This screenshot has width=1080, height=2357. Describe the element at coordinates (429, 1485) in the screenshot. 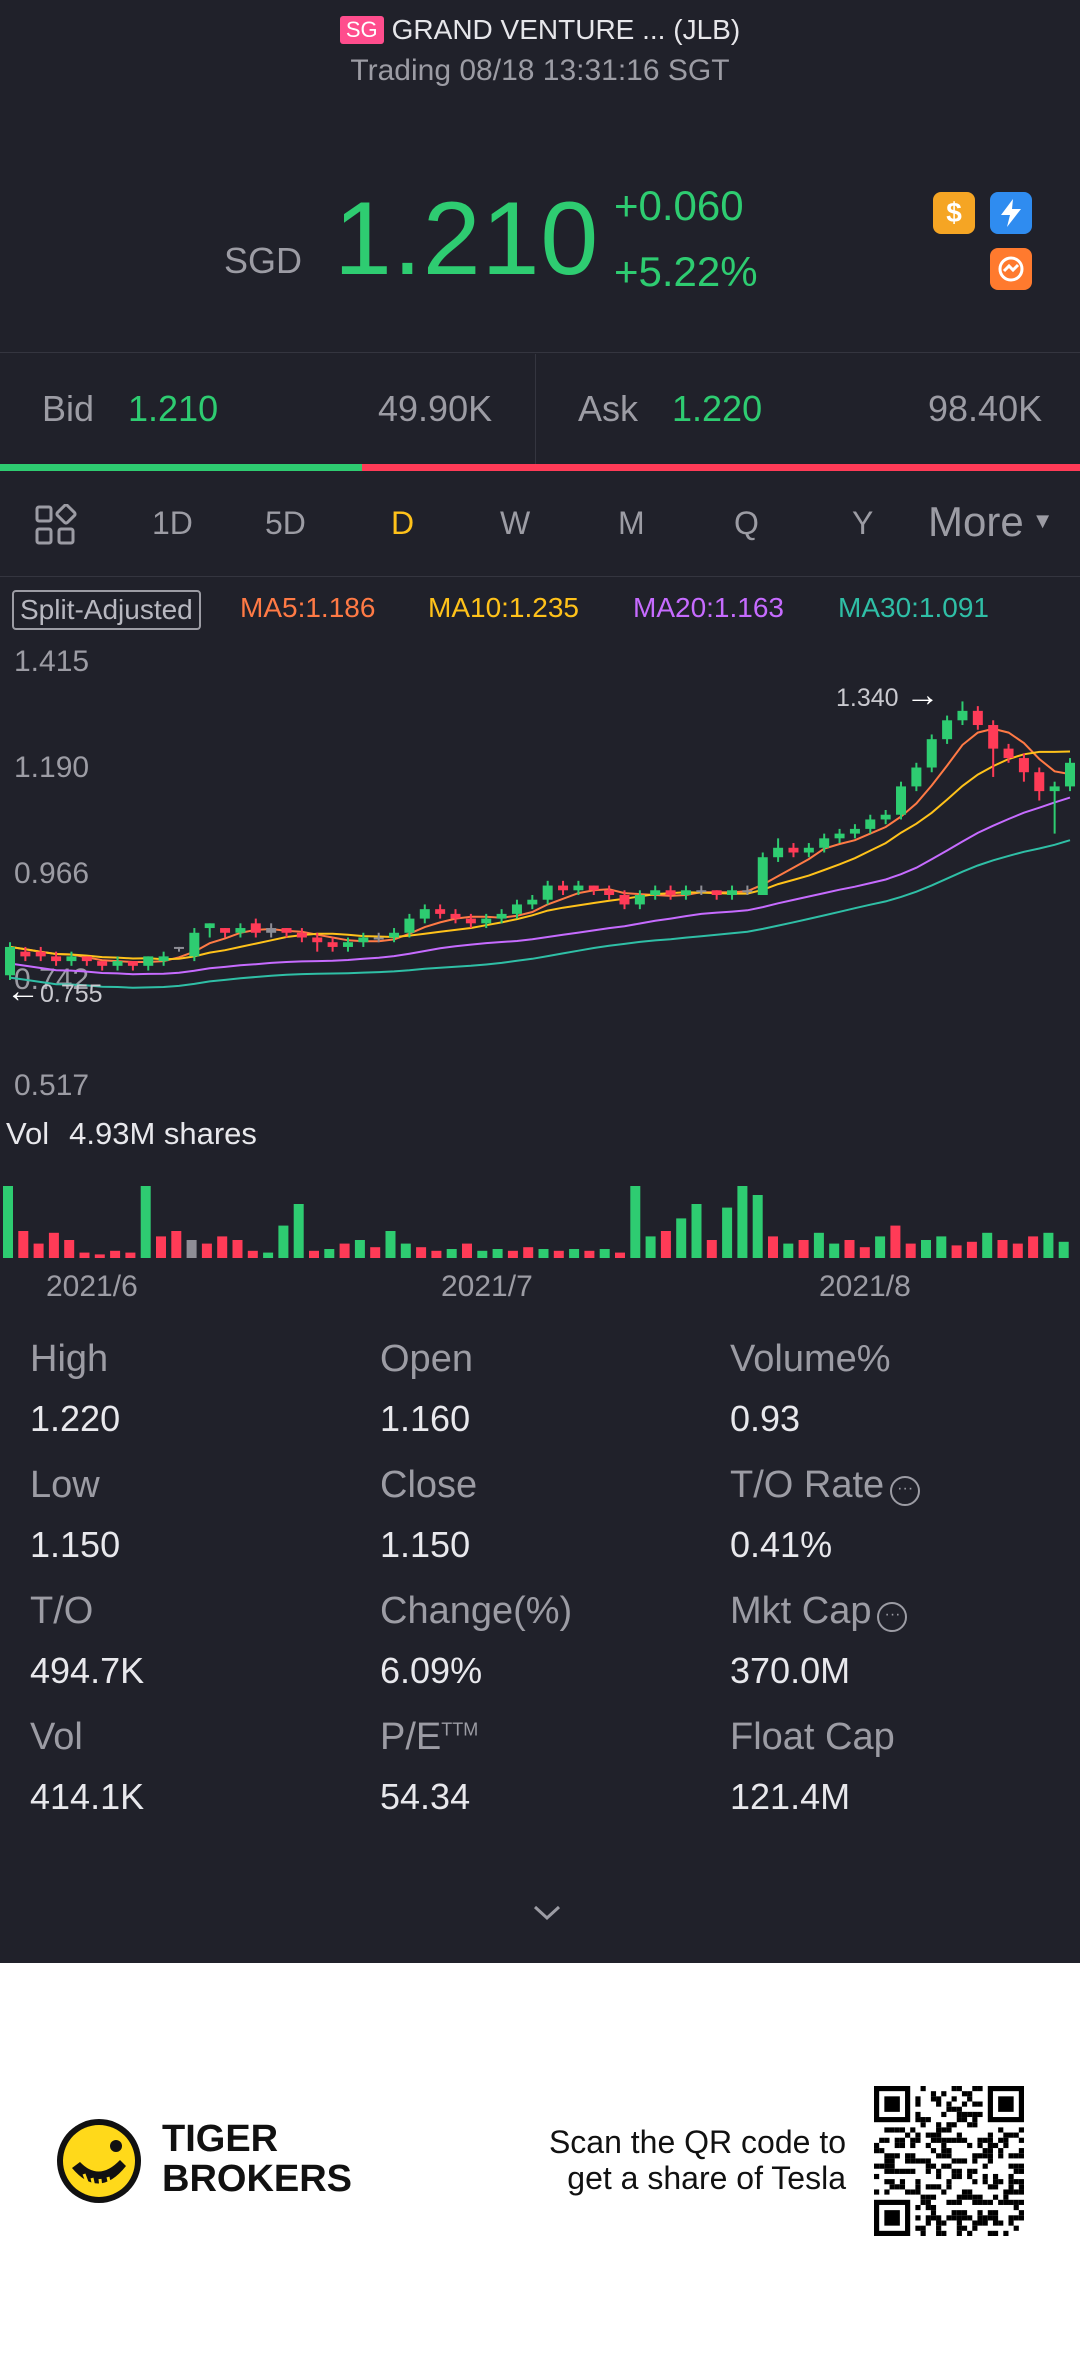

I see `stat-label: Close` at that location.